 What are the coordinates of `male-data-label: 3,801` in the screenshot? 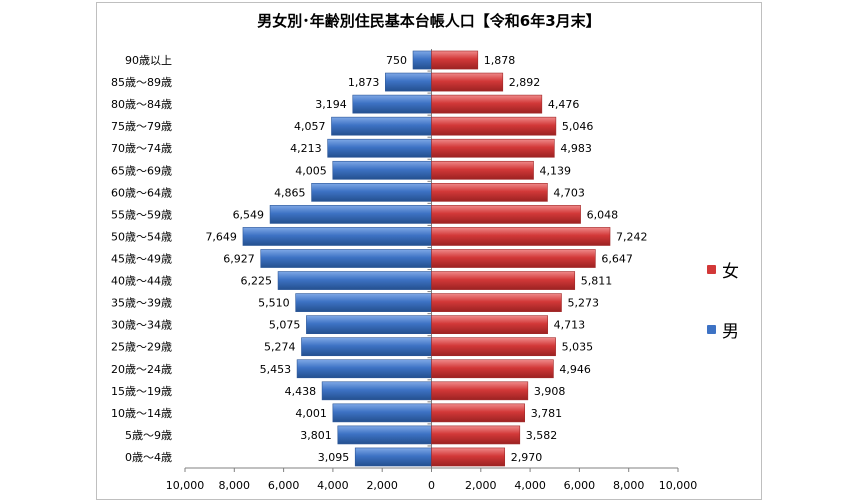 It's located at (316, 435).